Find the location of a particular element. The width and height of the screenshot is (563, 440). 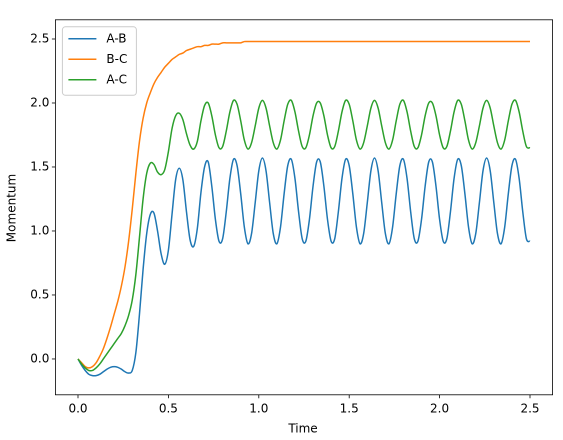

y-axis-label: Momentum is located at coordinates (12, 208).